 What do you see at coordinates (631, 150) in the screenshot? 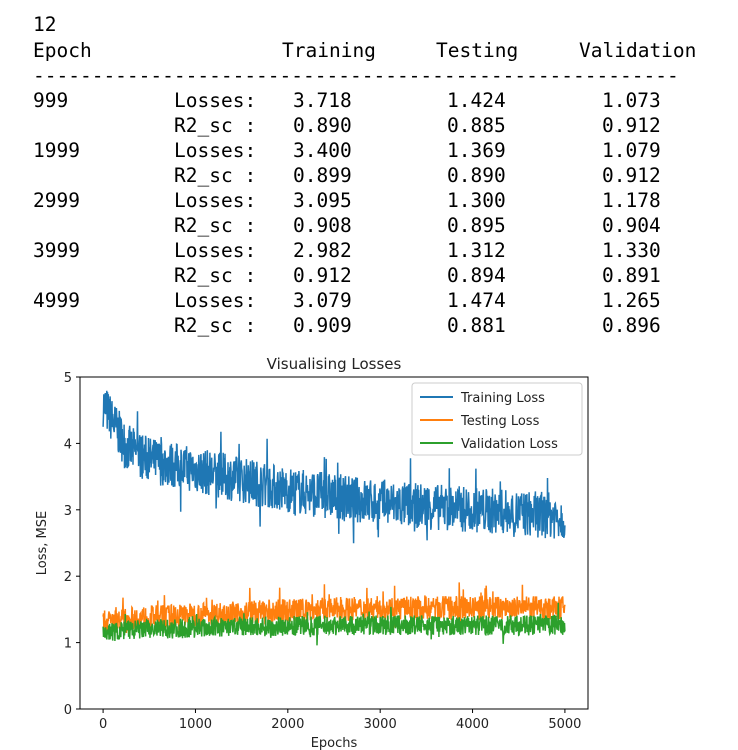
I see `row-validation: 1.079` at bounding box center [631, 150].